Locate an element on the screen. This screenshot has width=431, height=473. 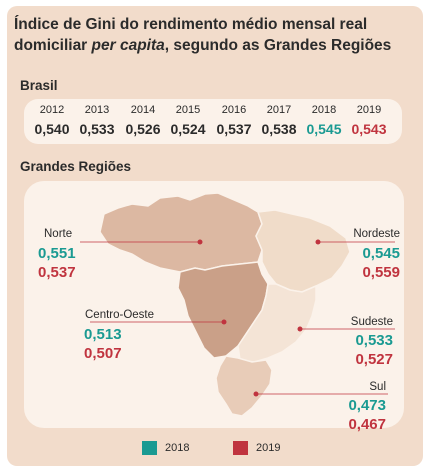
region-value-2019-centro-oeste: 0,507 is located at coordinates (103, 353).